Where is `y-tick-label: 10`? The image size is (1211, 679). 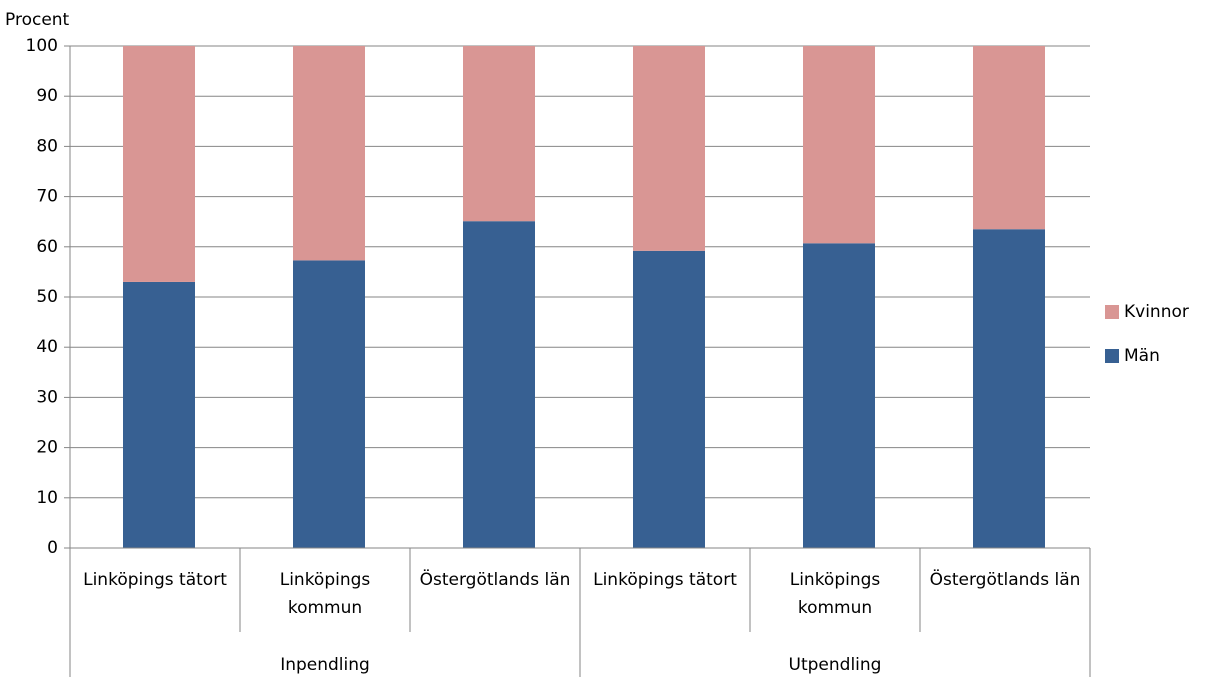
y-tick-label: 10 is located at coordinates (47, 498).